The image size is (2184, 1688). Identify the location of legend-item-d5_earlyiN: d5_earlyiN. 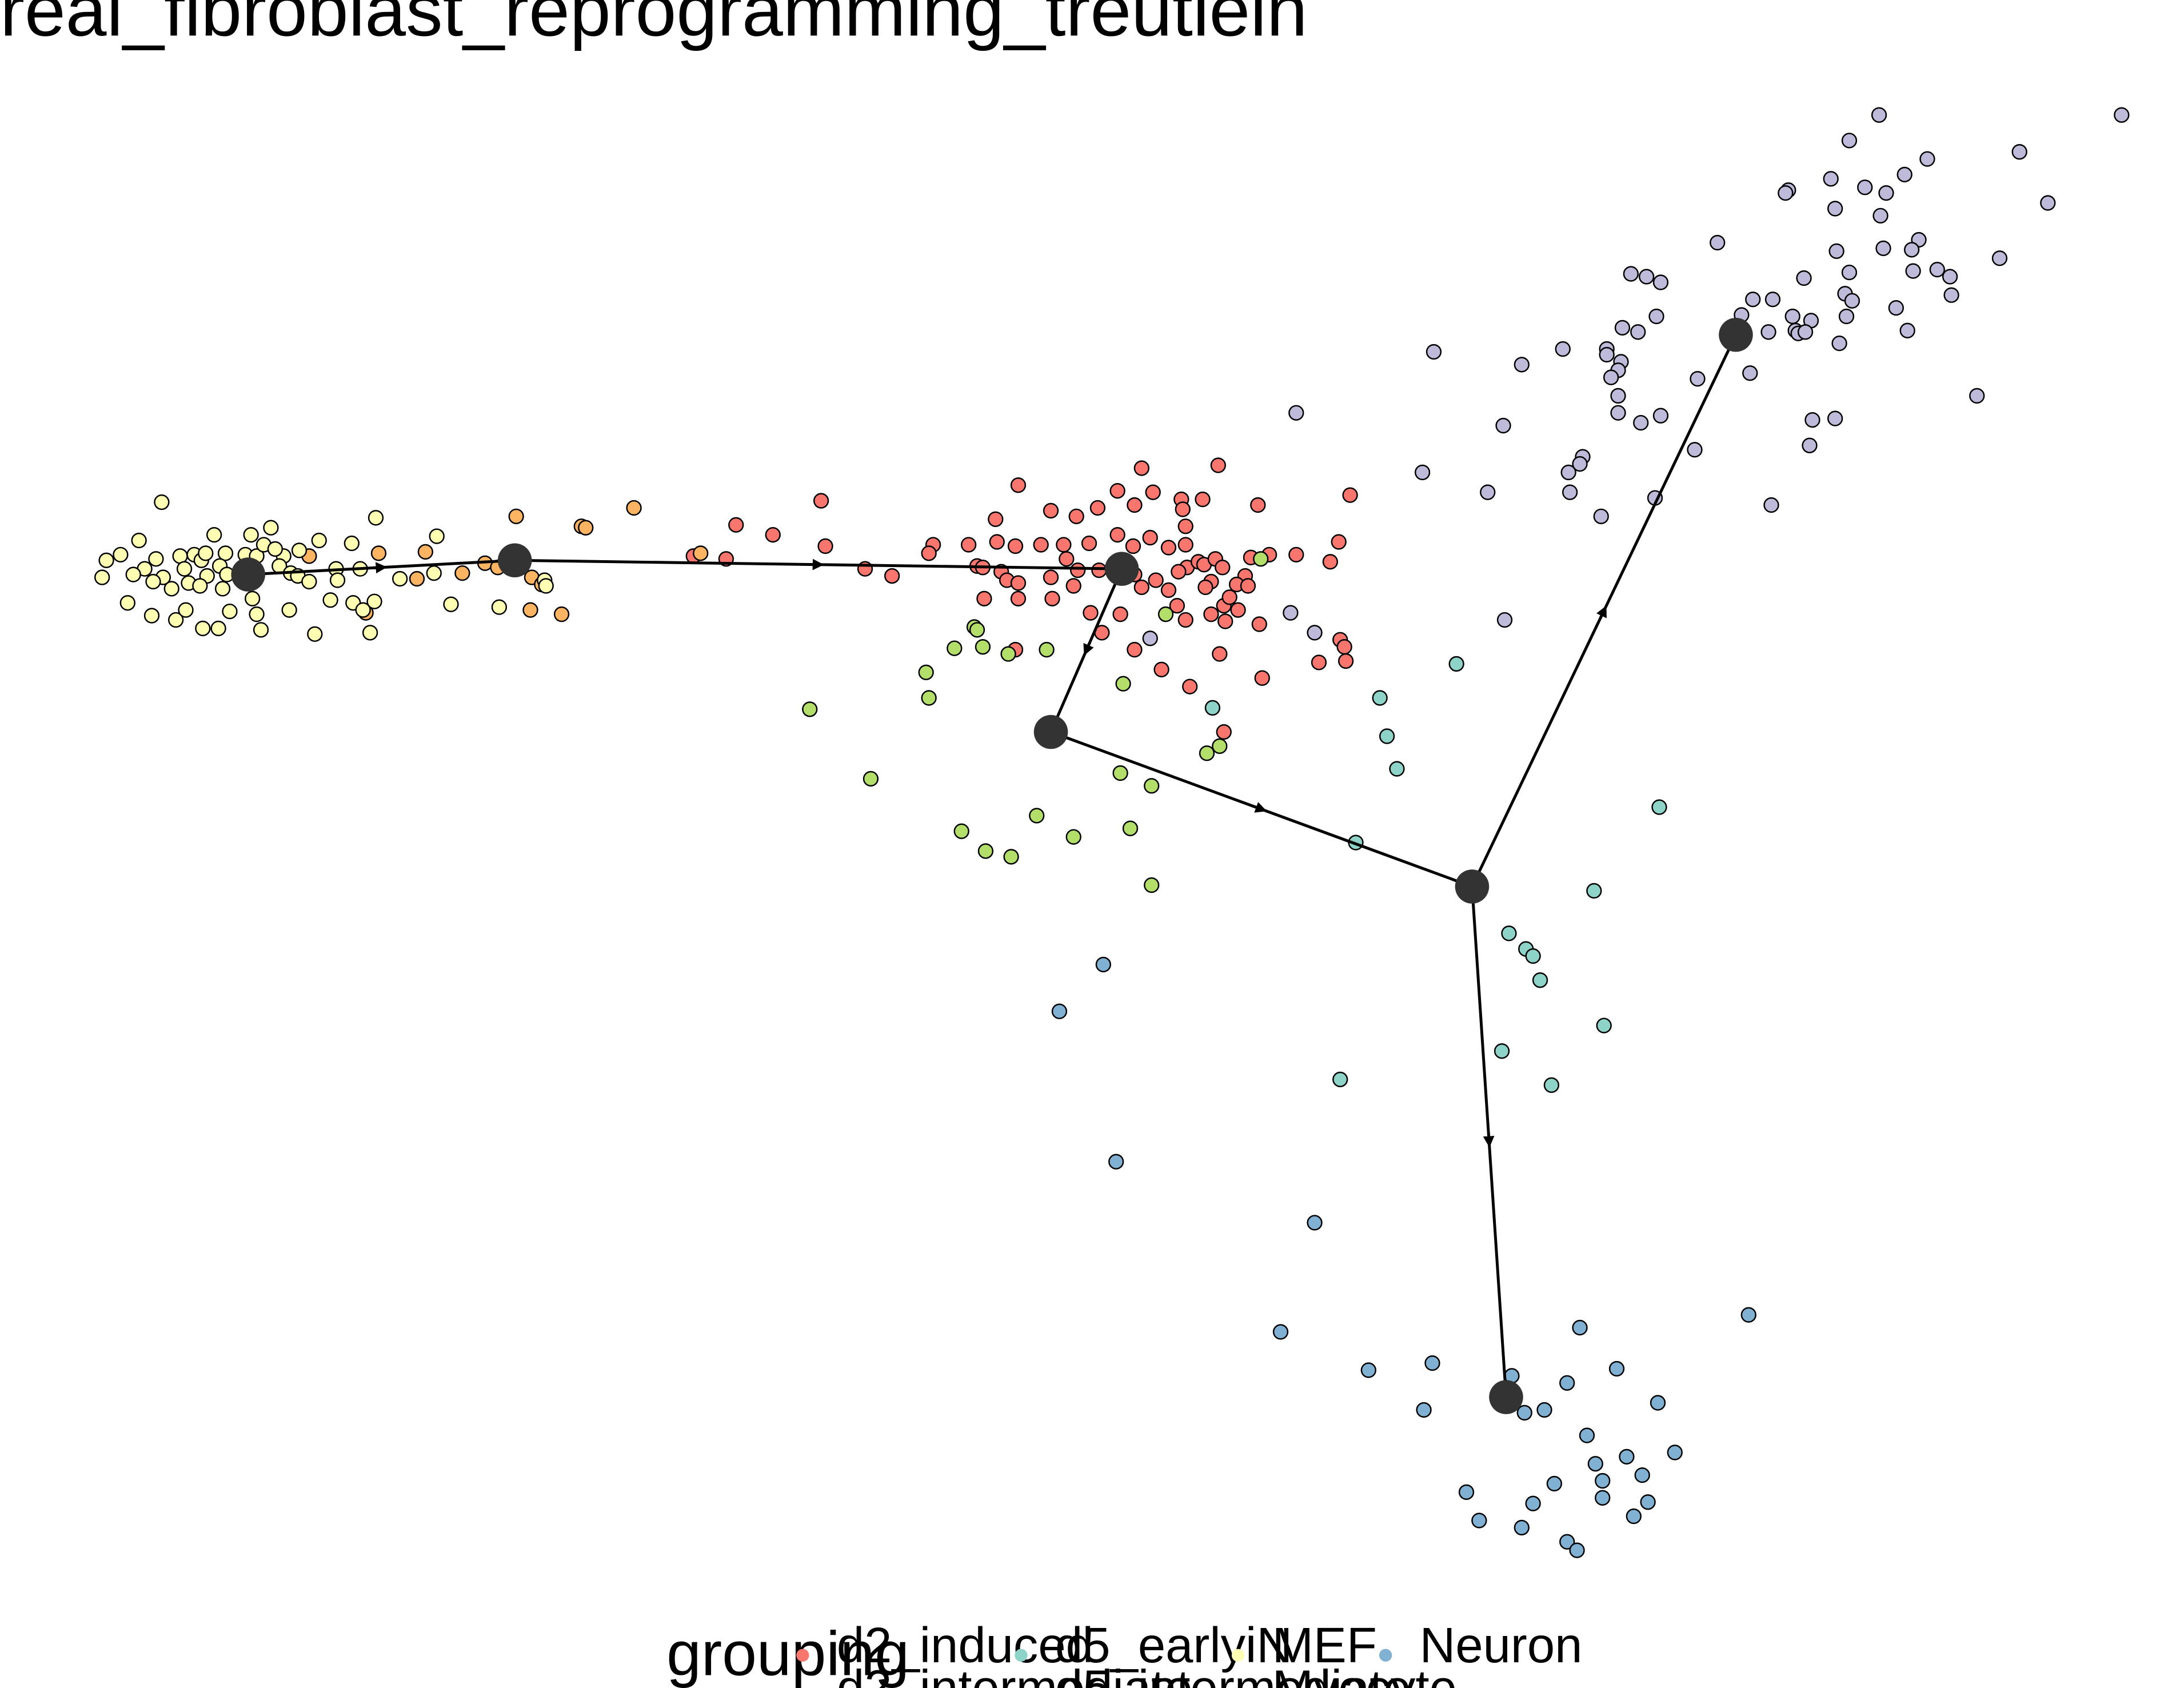
(1153, 1645).